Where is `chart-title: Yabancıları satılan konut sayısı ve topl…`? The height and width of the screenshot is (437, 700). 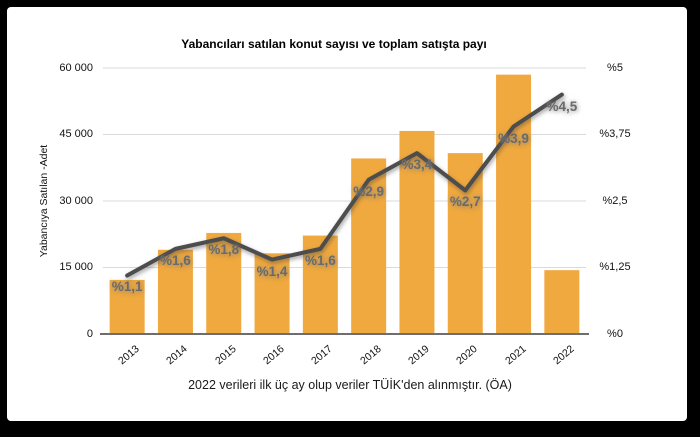
chart-title: Yabancıları satılan konut sayısı ve topl… is located at coordinates (334, 44).